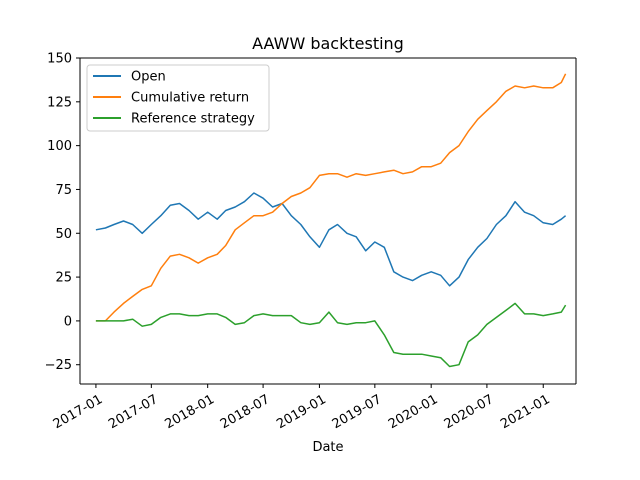 This screenshot has width=640, height=480. I want to click on x-axis-label: Date, so click(327, 447).